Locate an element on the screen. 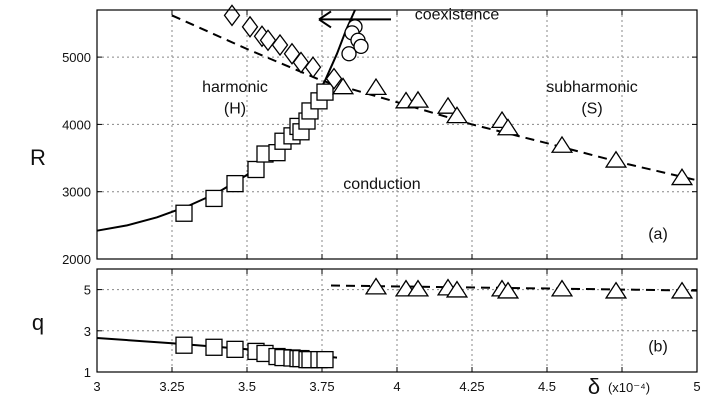  x-tick-label-8: 5 is located at coordinates (696, 386).